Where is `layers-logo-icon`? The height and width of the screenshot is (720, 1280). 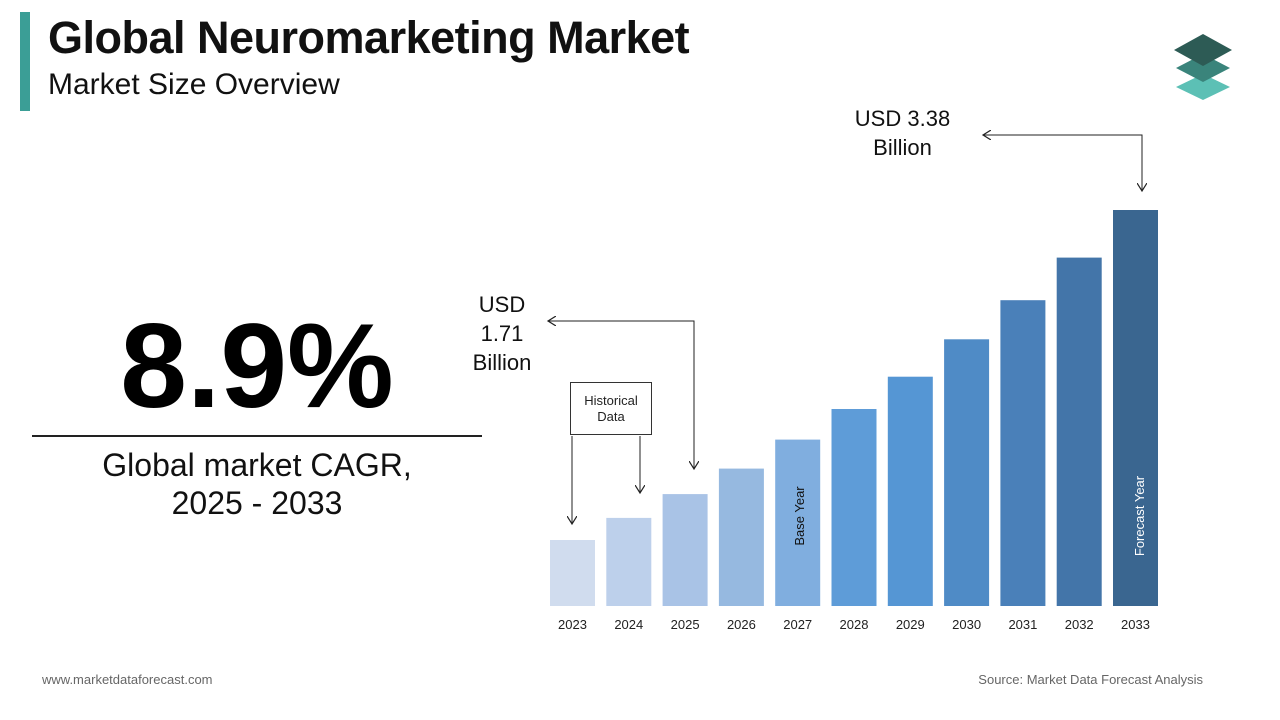 layers-logo-icon is located at coordinates (1203, 67).